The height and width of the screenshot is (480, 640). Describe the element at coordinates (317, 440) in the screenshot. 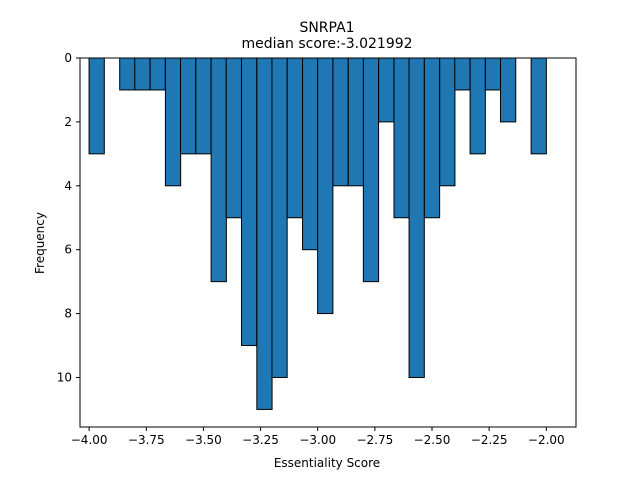

I see `x-tick-label: −3.00` at that location.